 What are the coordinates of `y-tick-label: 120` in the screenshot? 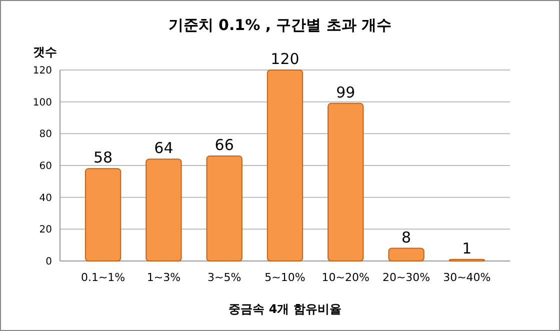 It's located at (42, 71).